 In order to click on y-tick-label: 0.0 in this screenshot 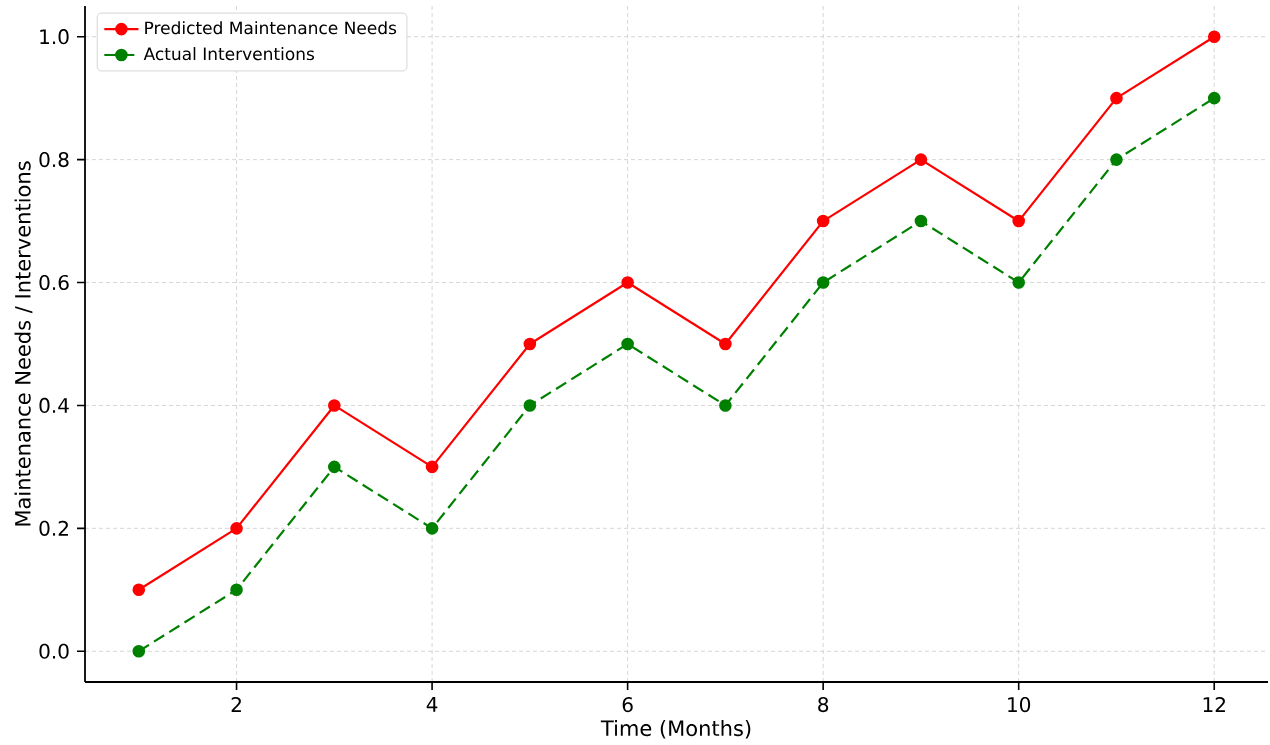, I will do `click(54, 651)`.